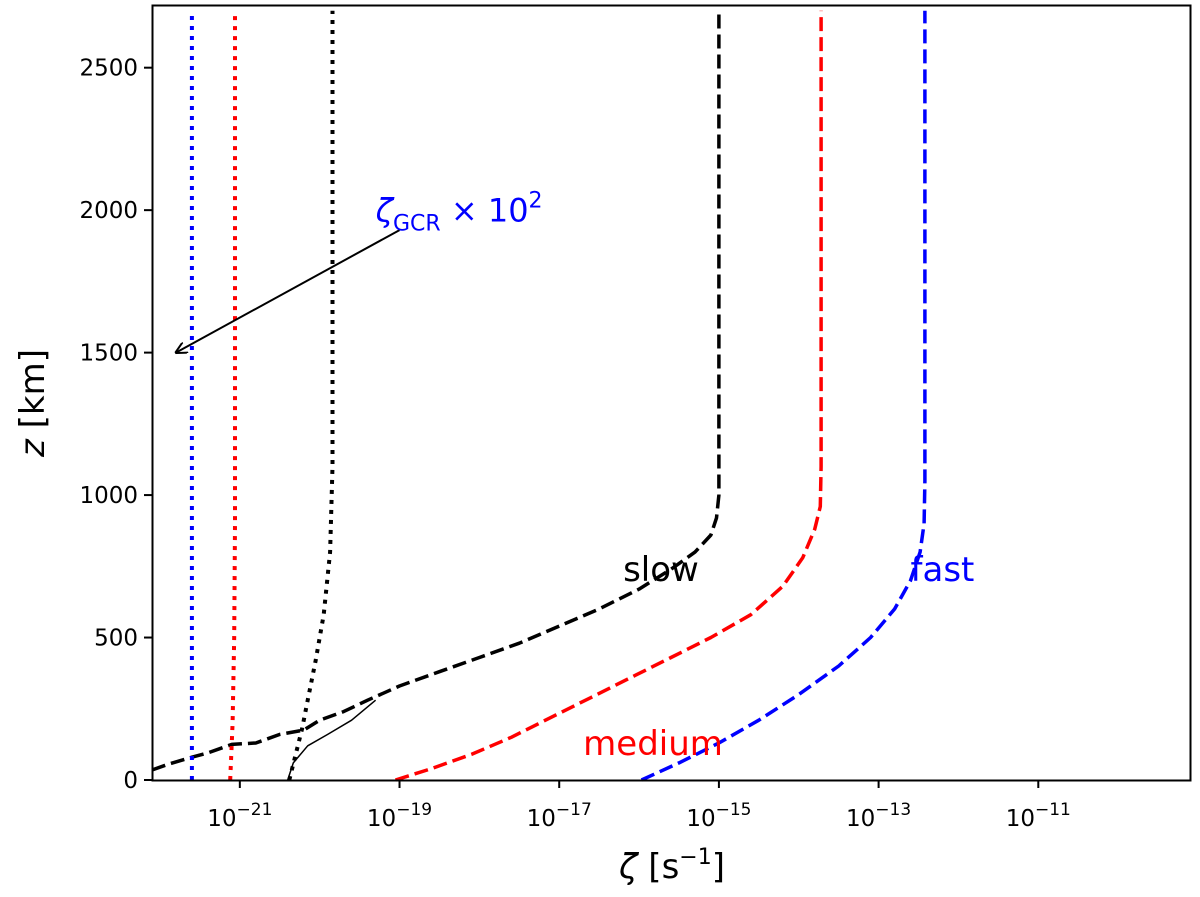  Describe the element at coordinates (559, 816) in the screenshot. I see `x-tick-label-2: 10−17` at that location.